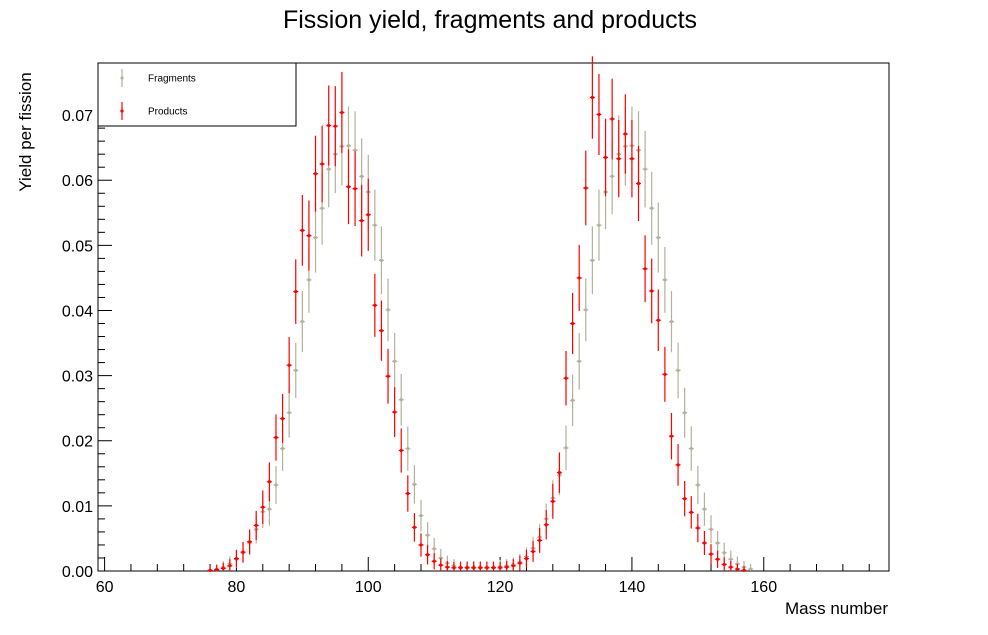  I want to click on x-tick-label: 80, so click(237, 587).